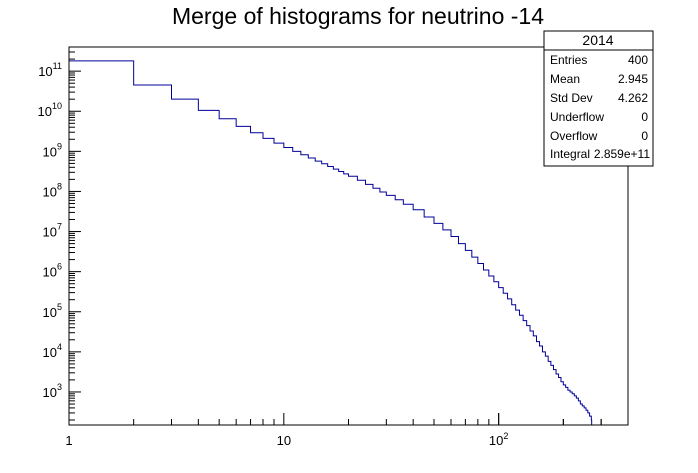 The image size is (698, 473). I want to click on y-tick-label: 10⁹, so click(52, 150).